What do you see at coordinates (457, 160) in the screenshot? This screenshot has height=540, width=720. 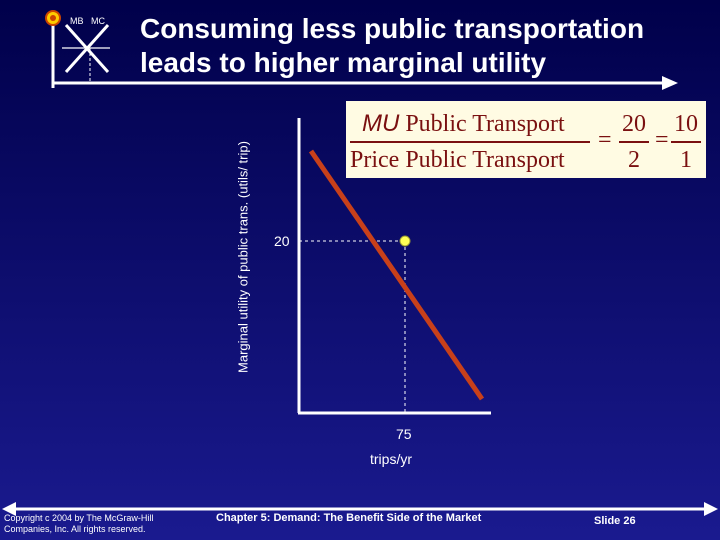 I see `equation-denominator: Price Public Transport` at bounding box center [457, 160].